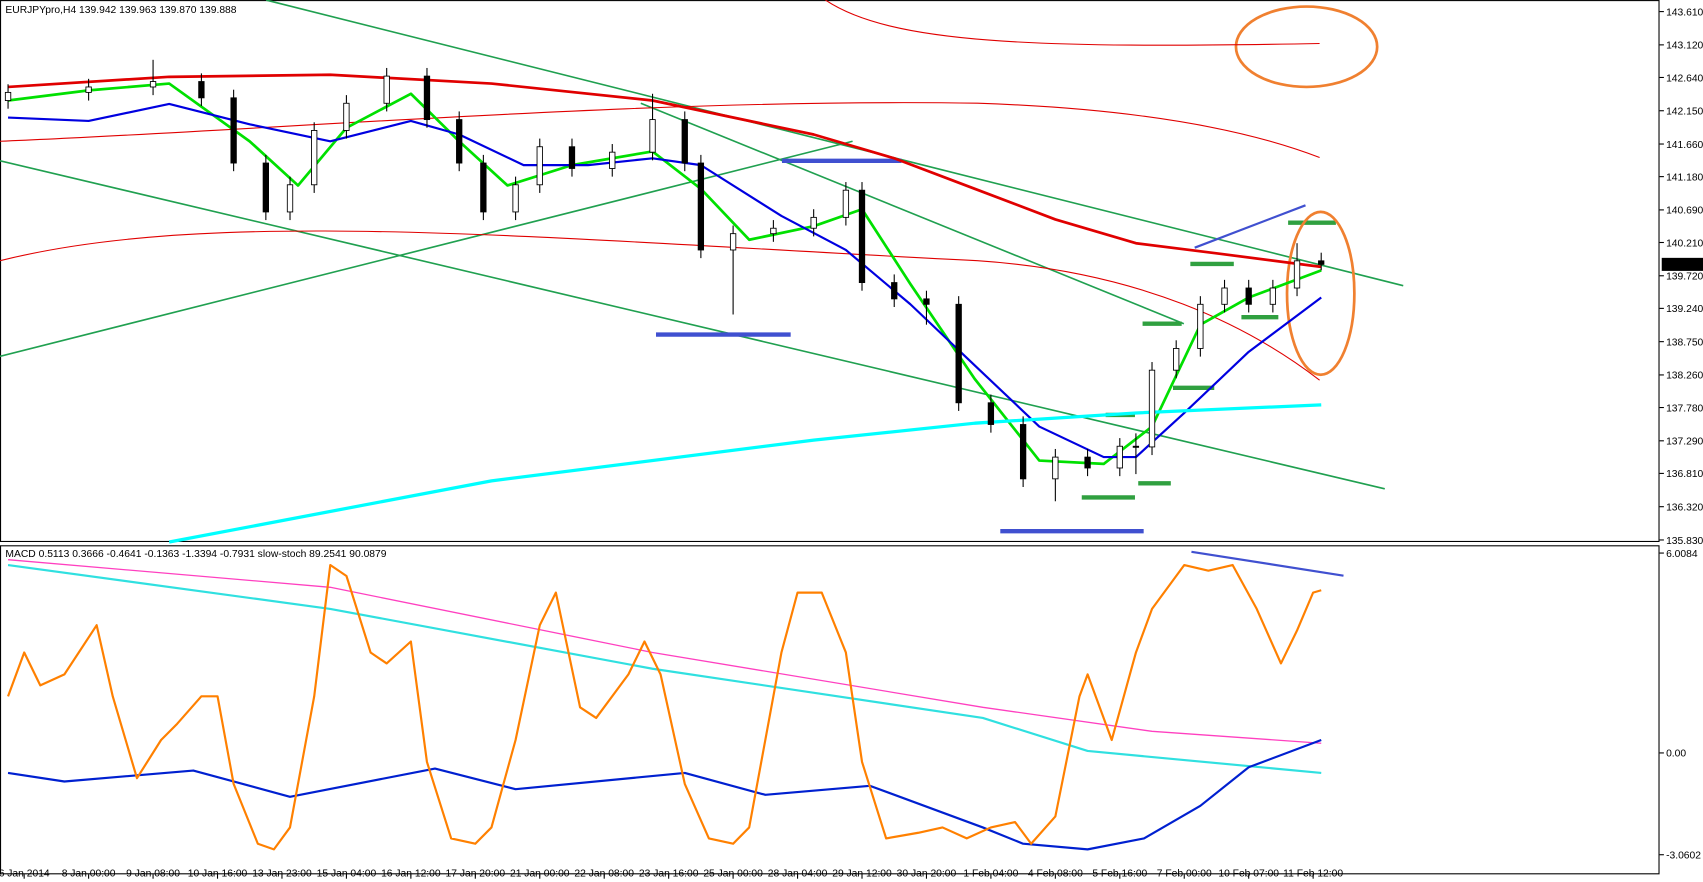 The width and height of the screenshot is (1703, 882). What do you see at coordinates (1684, 145) in the screenshot?
I see `y-tick-label: 141.660` at bounding box center [1684, 145].